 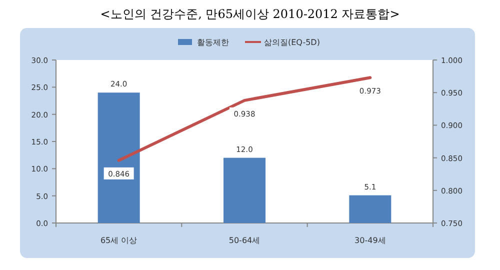 What do you see at coordinates (119, 240) in the screenshot?
I see `x-tick-label: 65세 이상` at bounding box center [119, 240].